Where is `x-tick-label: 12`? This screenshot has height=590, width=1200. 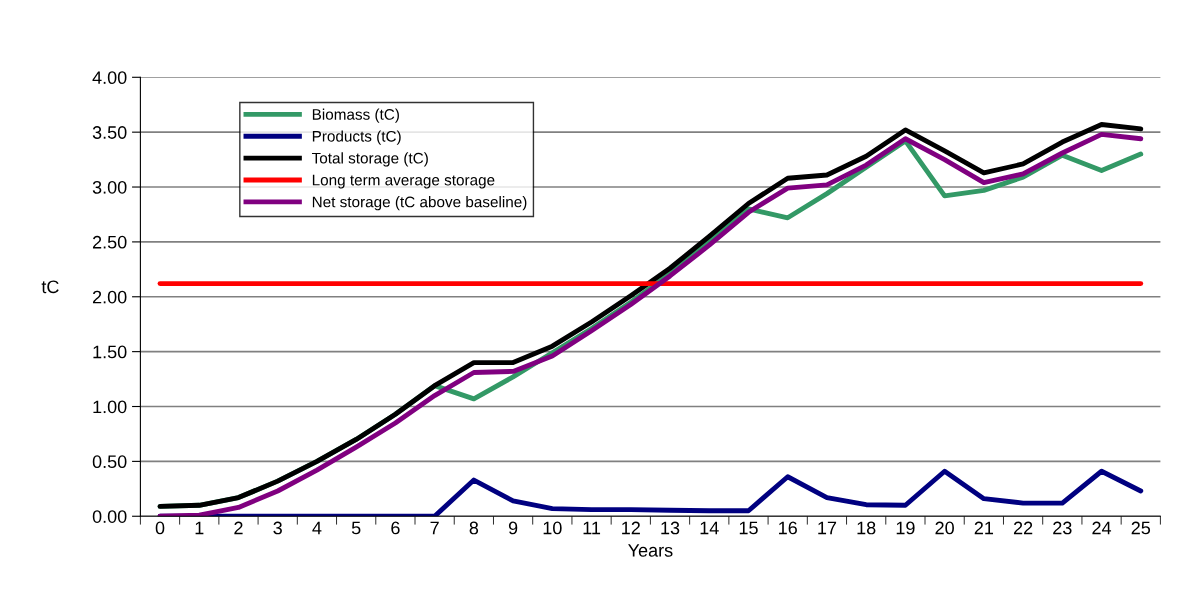
x-tick-label: 12 is located at coordinates (631, 528).